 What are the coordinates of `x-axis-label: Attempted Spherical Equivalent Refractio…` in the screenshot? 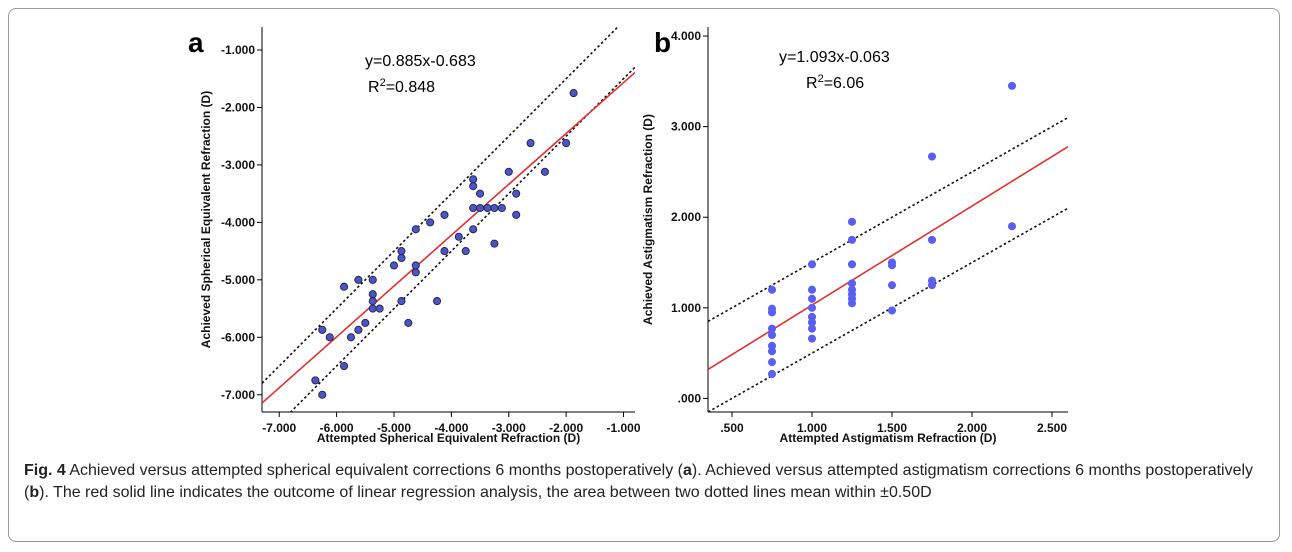 It's located at (448, 438).